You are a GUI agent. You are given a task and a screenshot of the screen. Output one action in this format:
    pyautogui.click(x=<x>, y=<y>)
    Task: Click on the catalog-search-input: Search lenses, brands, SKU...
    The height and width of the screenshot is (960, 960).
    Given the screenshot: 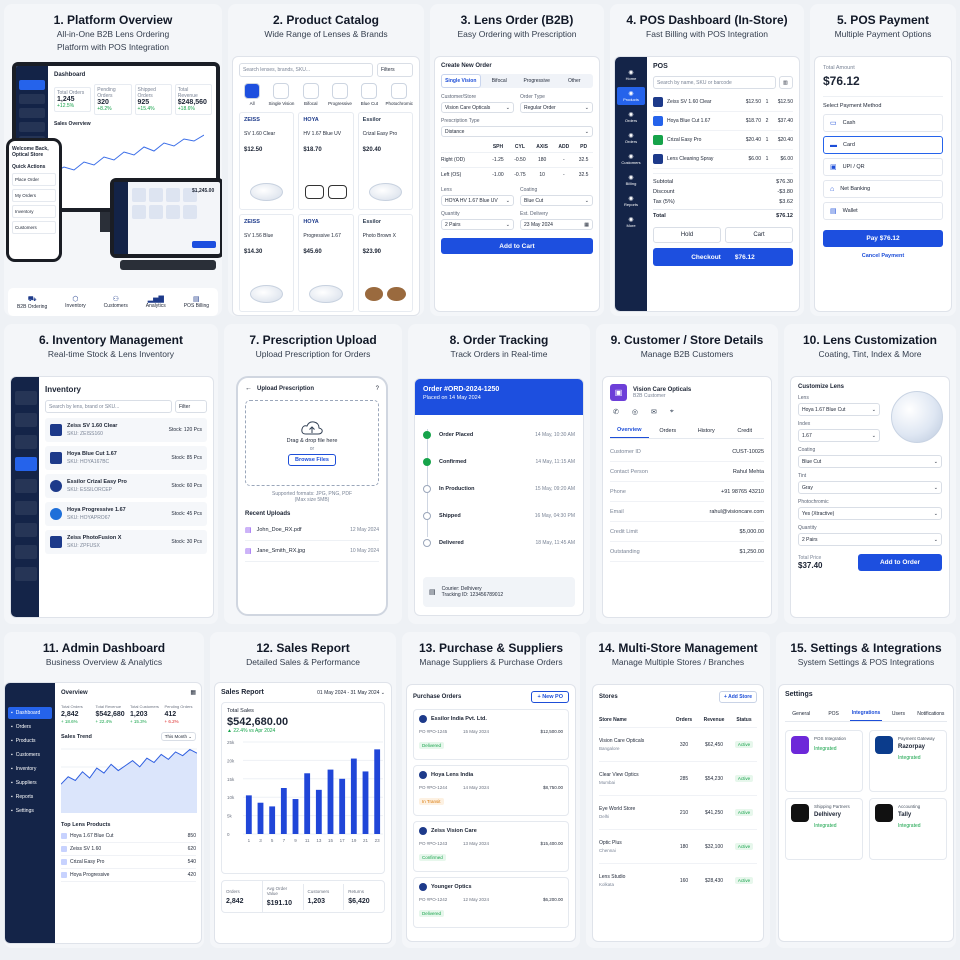 What is the action you would take?
    pyautogui.click(x=306, y=70)
    